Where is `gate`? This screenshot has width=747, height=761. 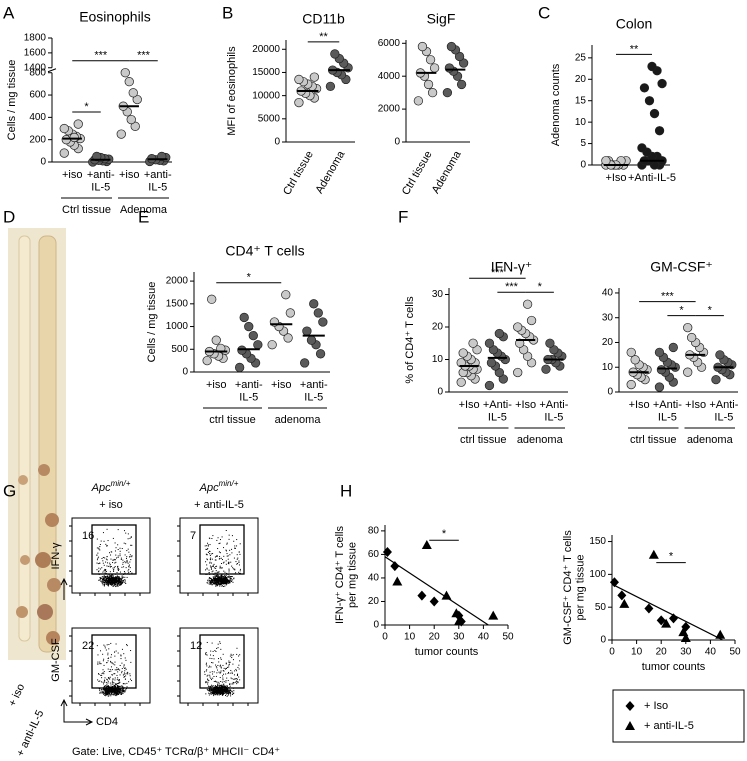
gate is located at coordinates (222, 661).